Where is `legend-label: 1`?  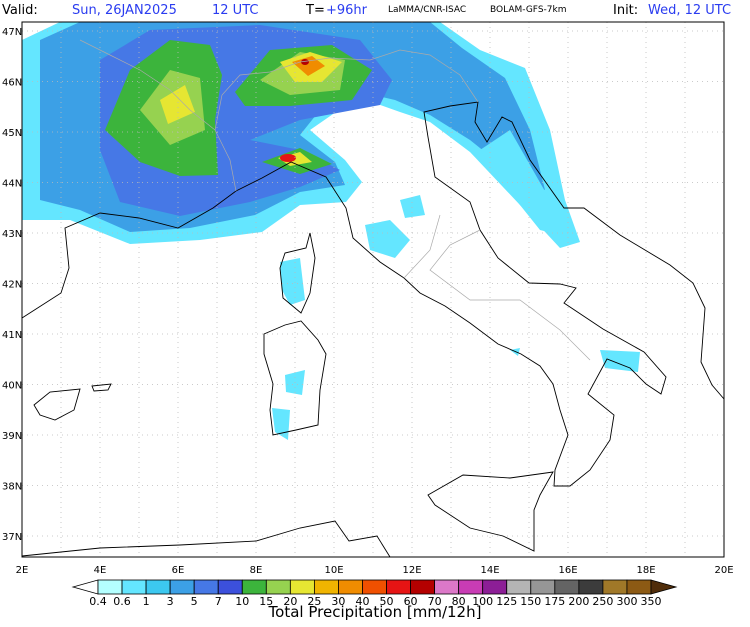
legend-label: 1 is located at coordinates (146, 601).